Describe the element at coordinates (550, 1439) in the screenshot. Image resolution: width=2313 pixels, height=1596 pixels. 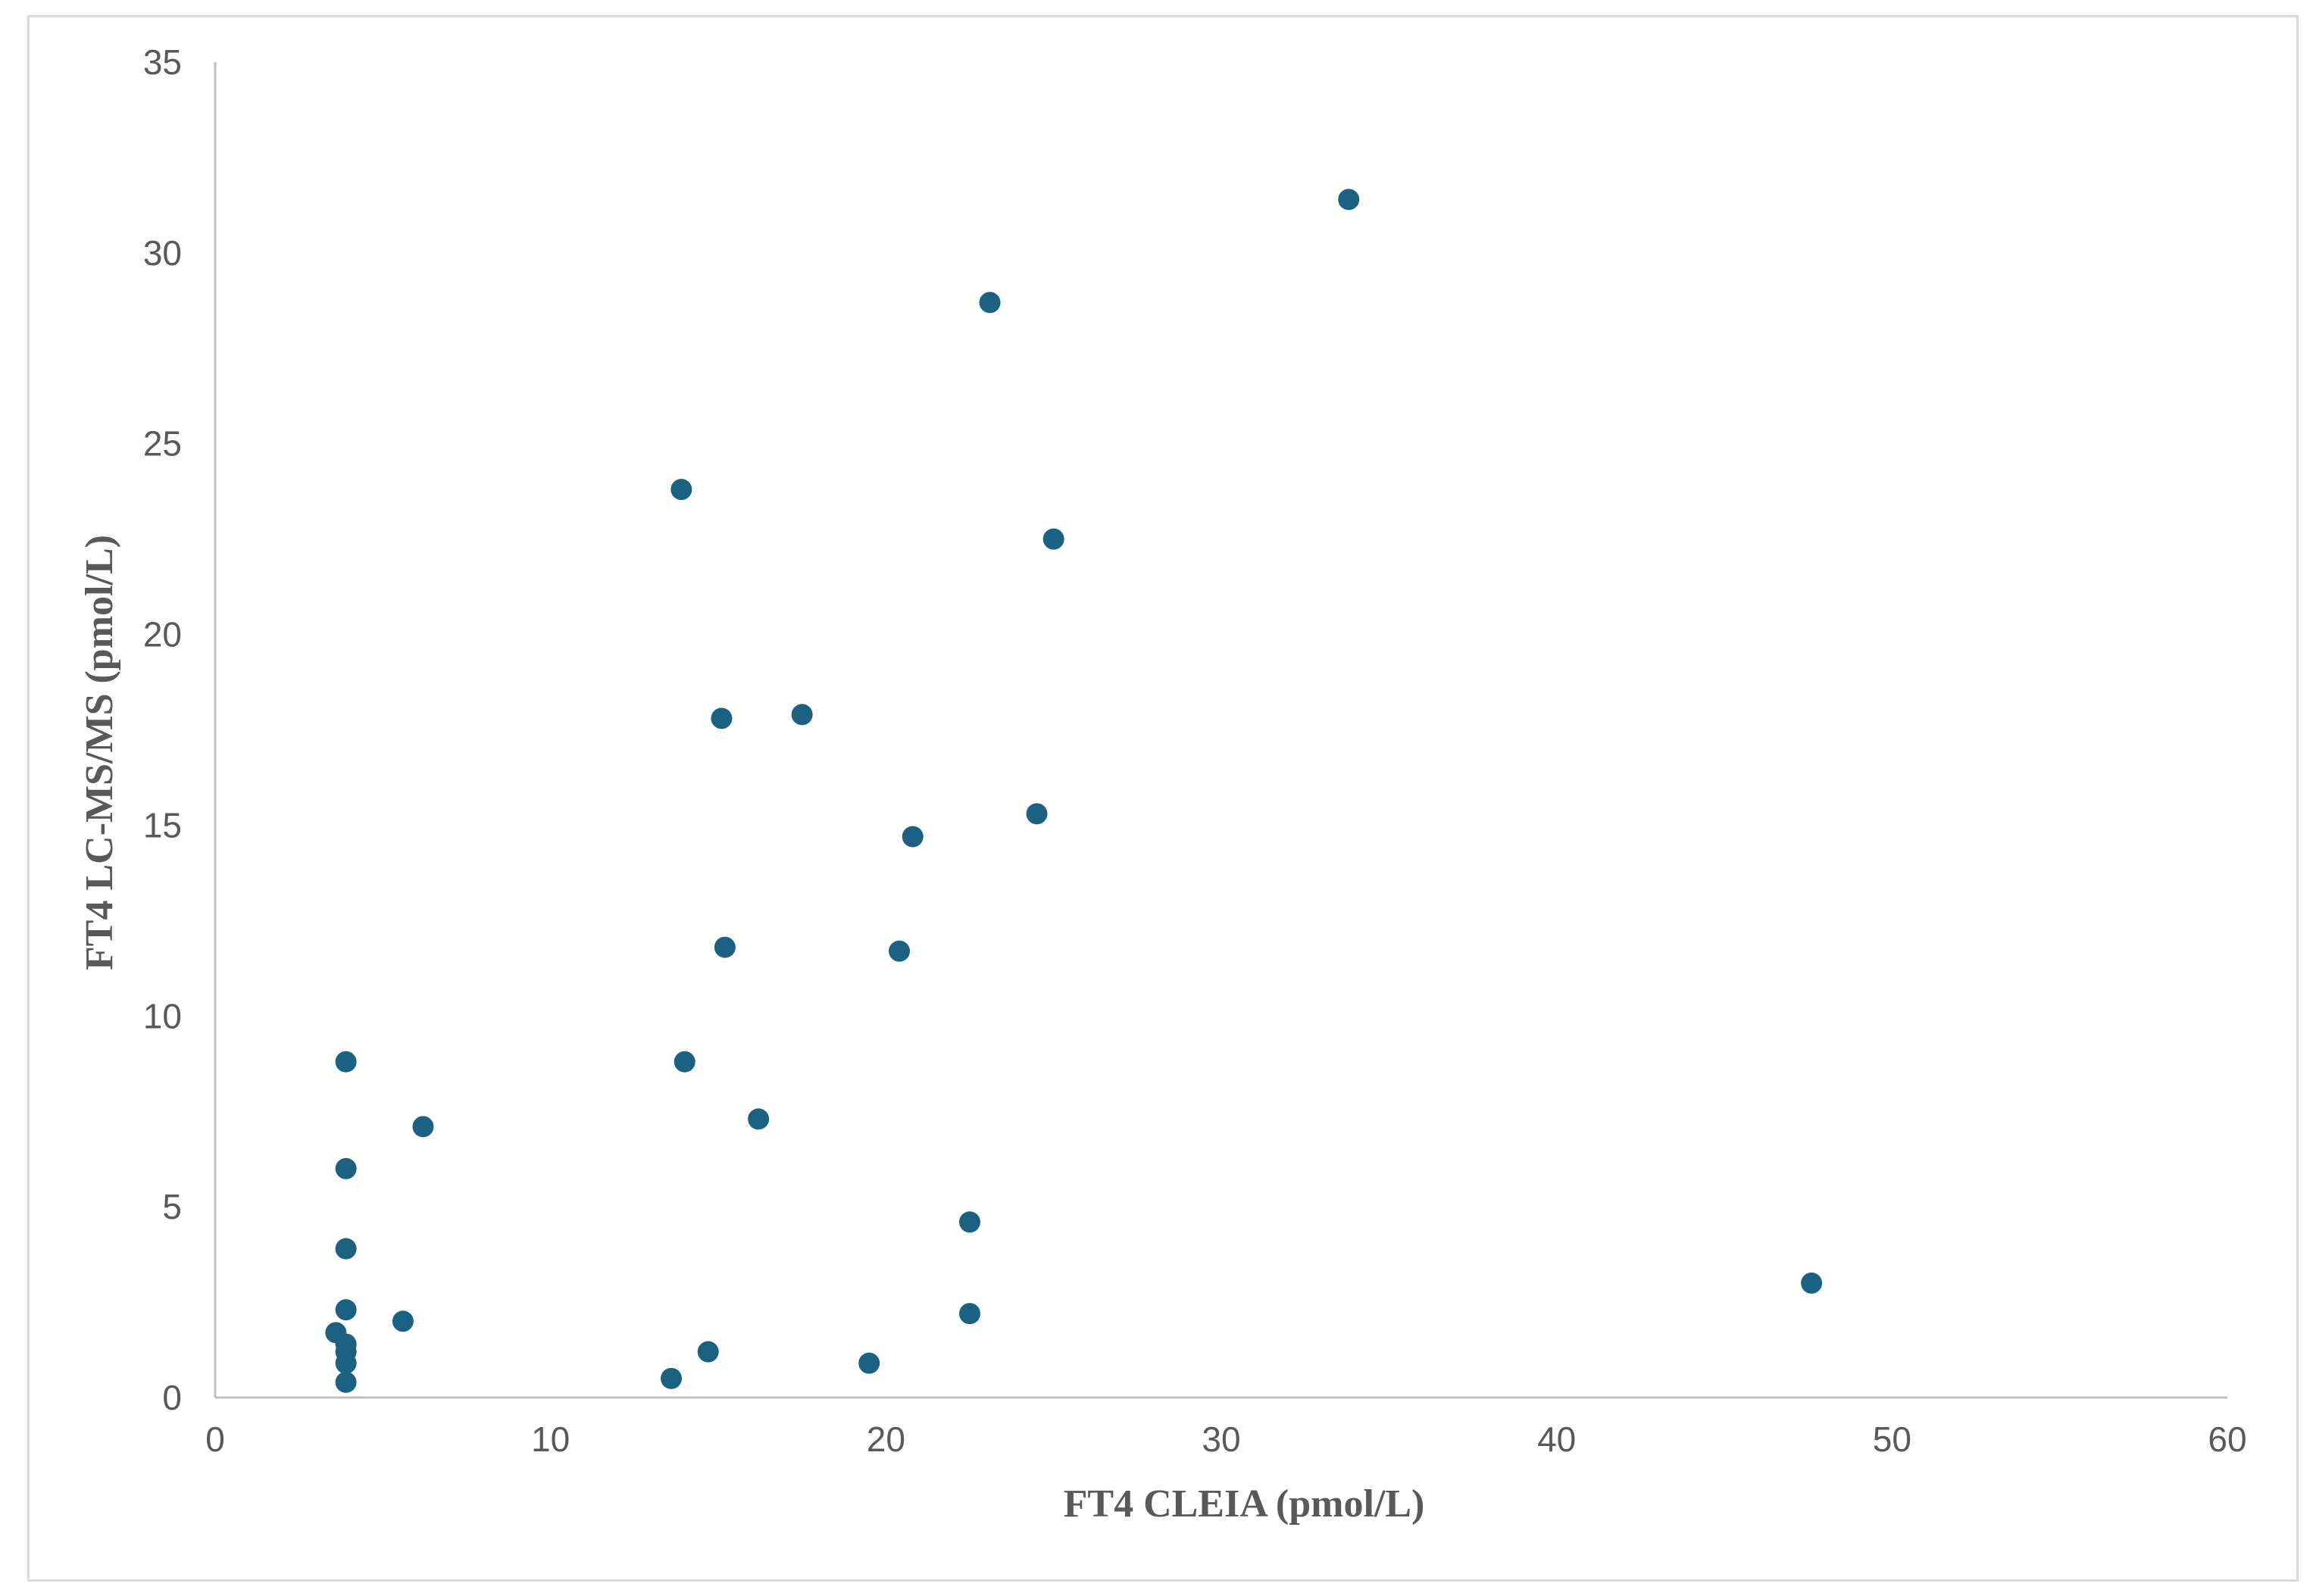
I see `x-tick-label: 10` at that location.